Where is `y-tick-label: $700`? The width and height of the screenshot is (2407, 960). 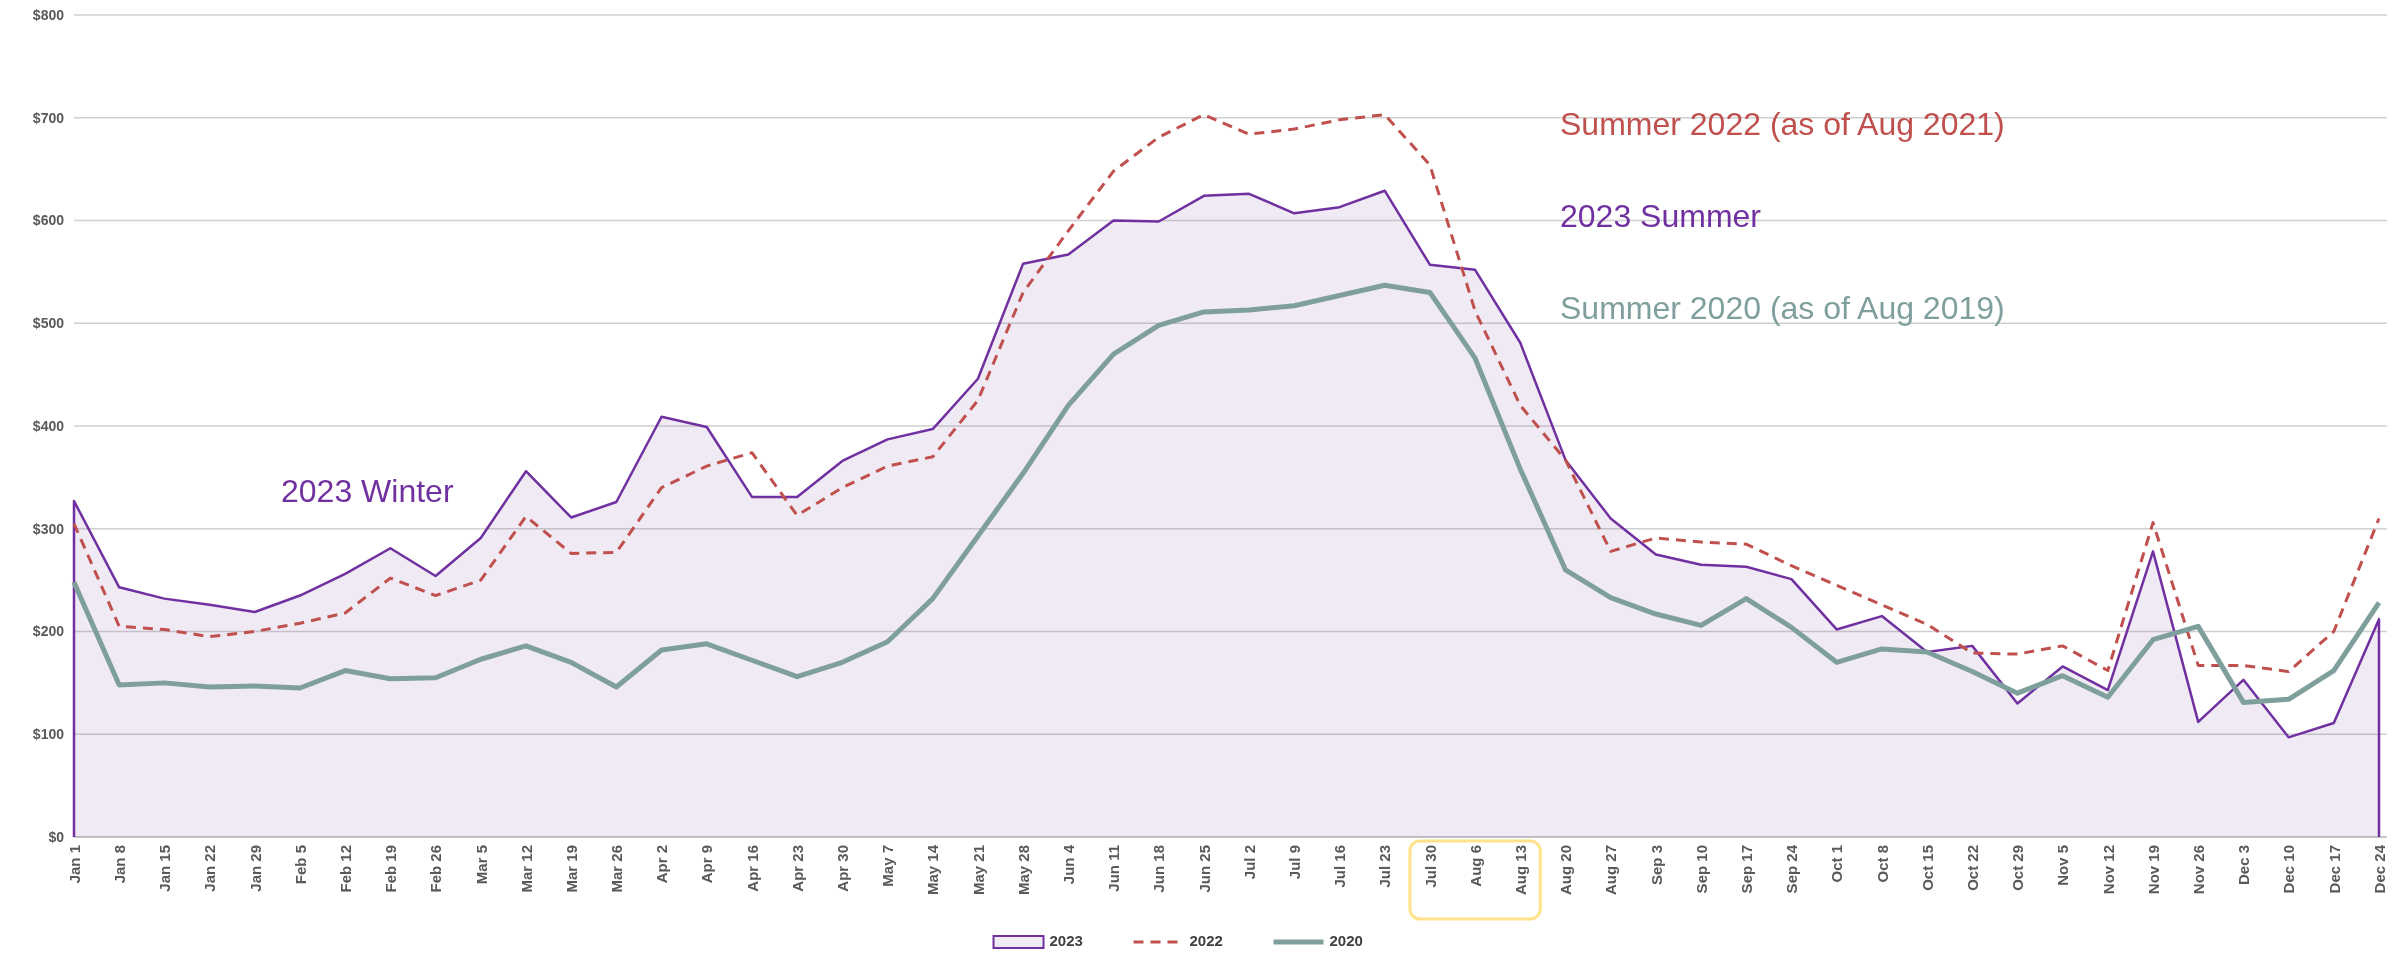
y-tick-label: $700 is located at coordinates (48, 117).